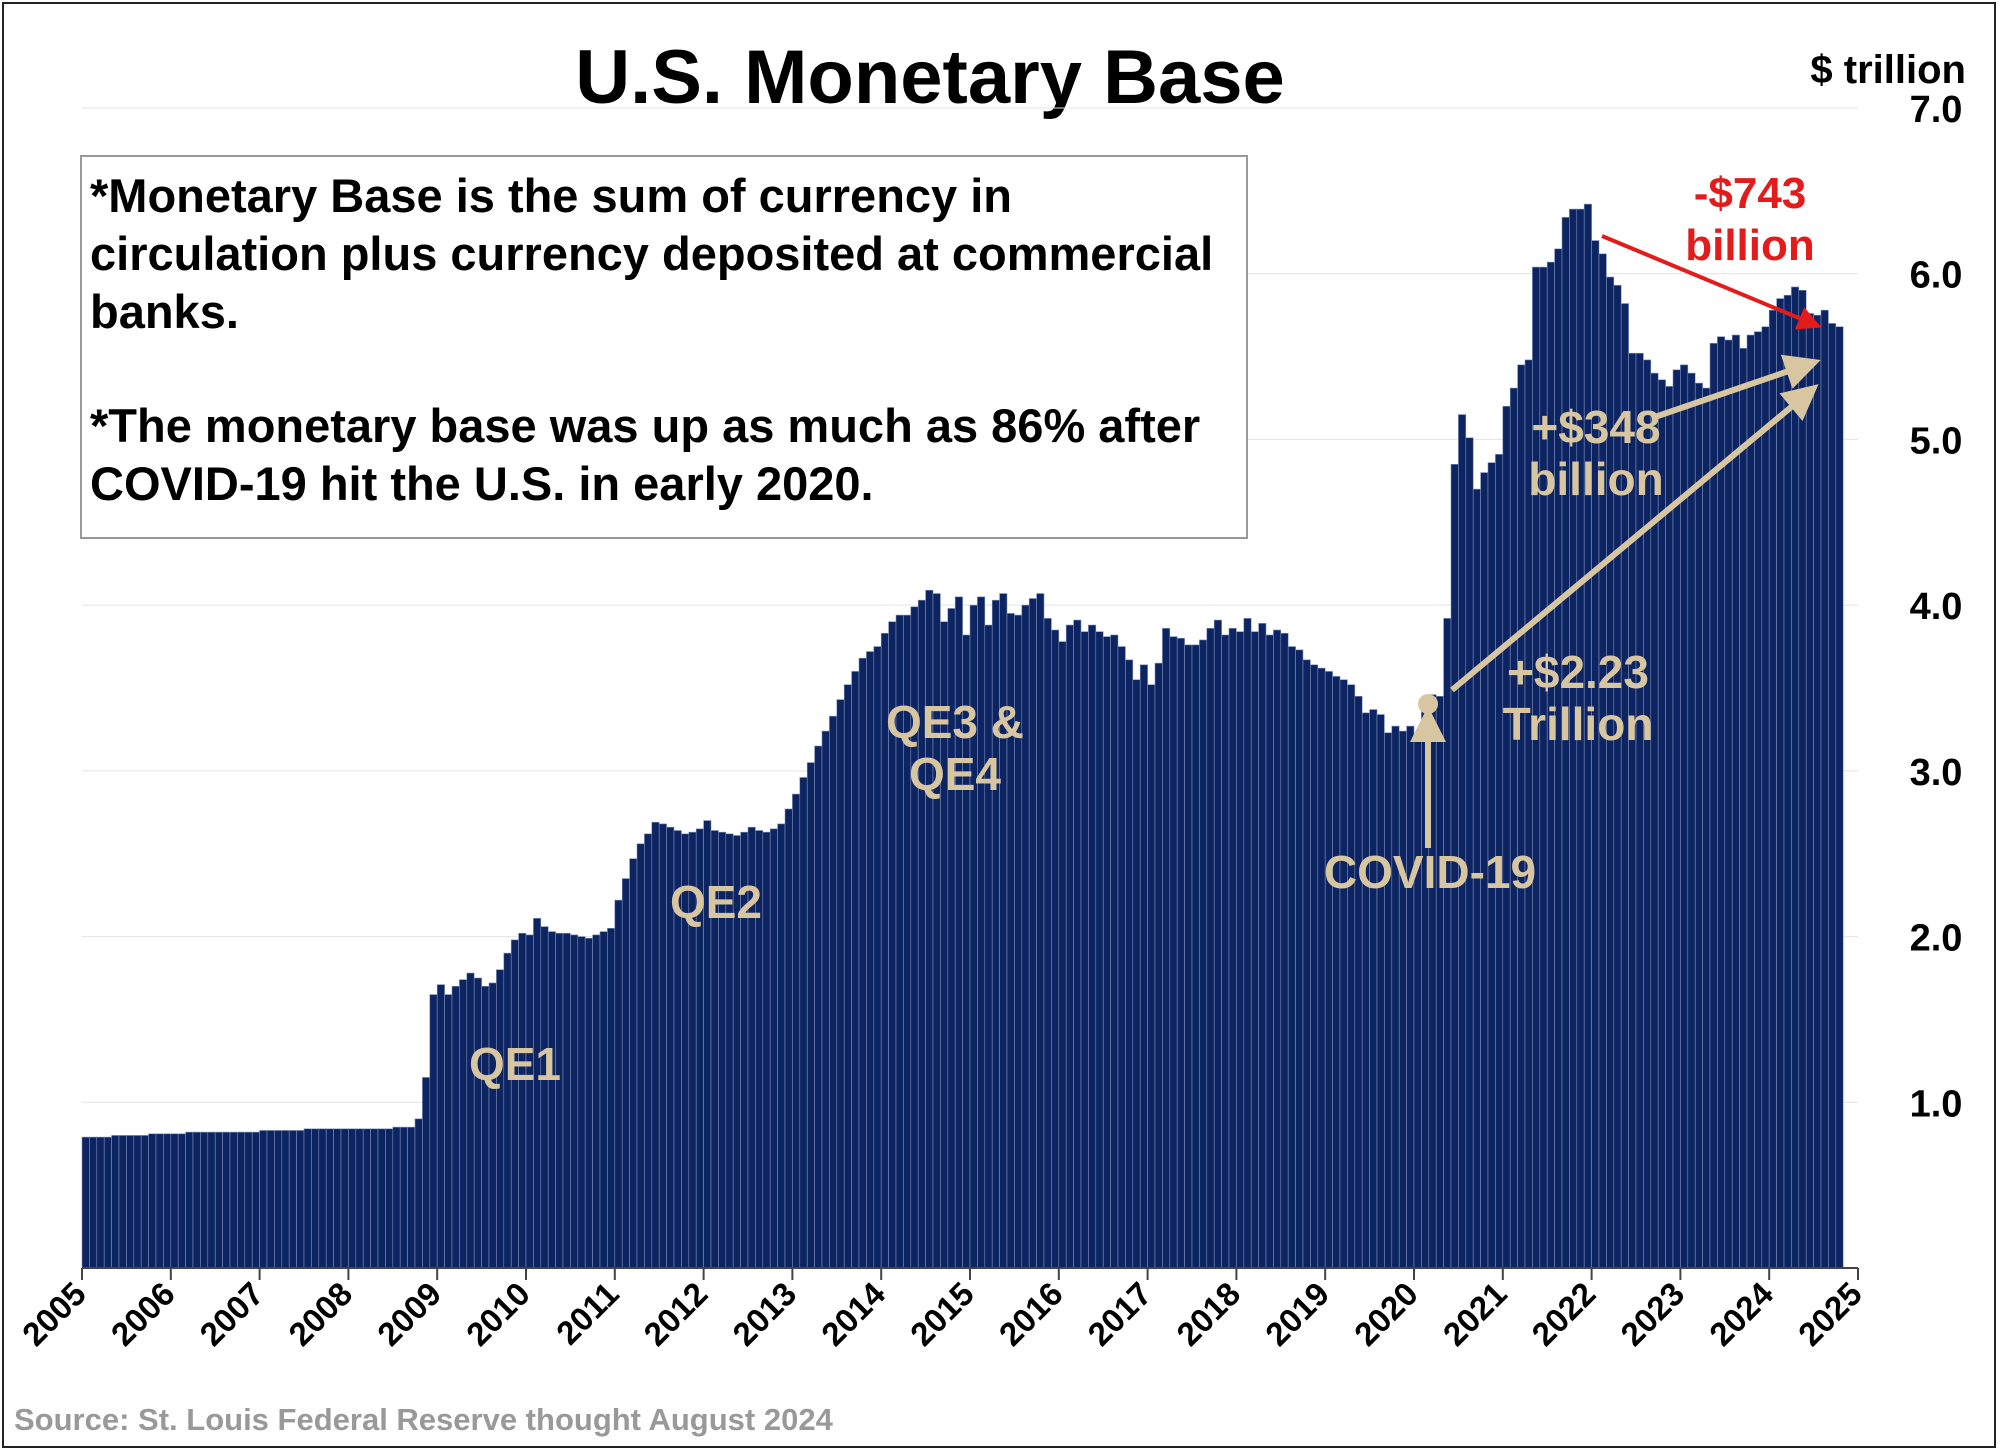 The image size is (2000, 1452). I want to click on y-tick-label: 4.0, so click(1936, 607).